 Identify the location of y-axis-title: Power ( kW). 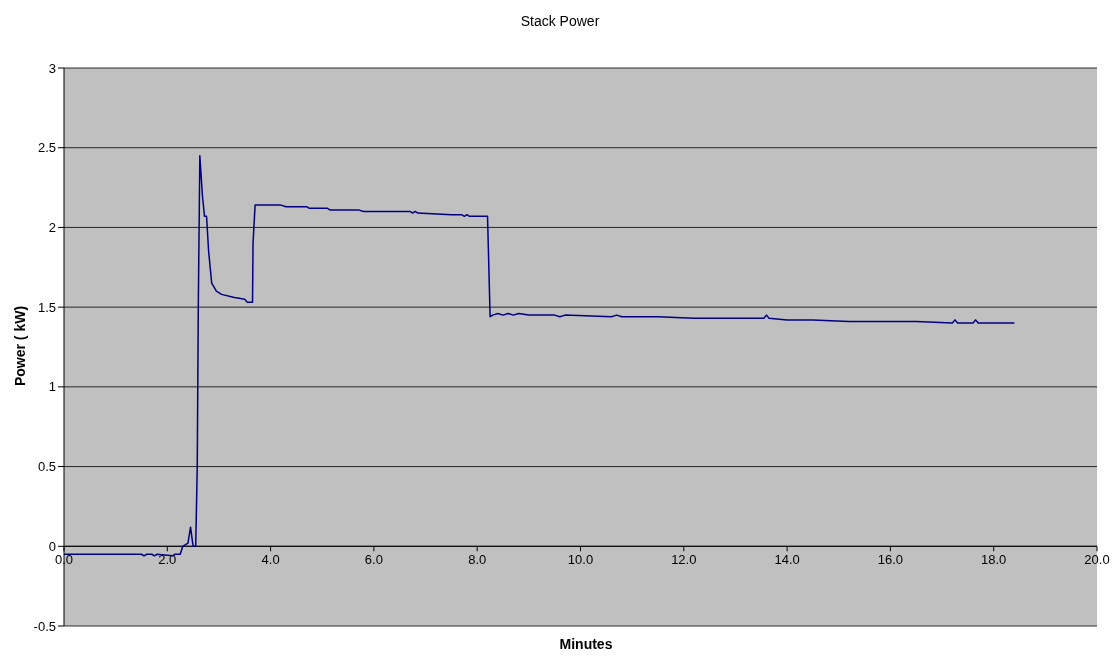
(20, 346).